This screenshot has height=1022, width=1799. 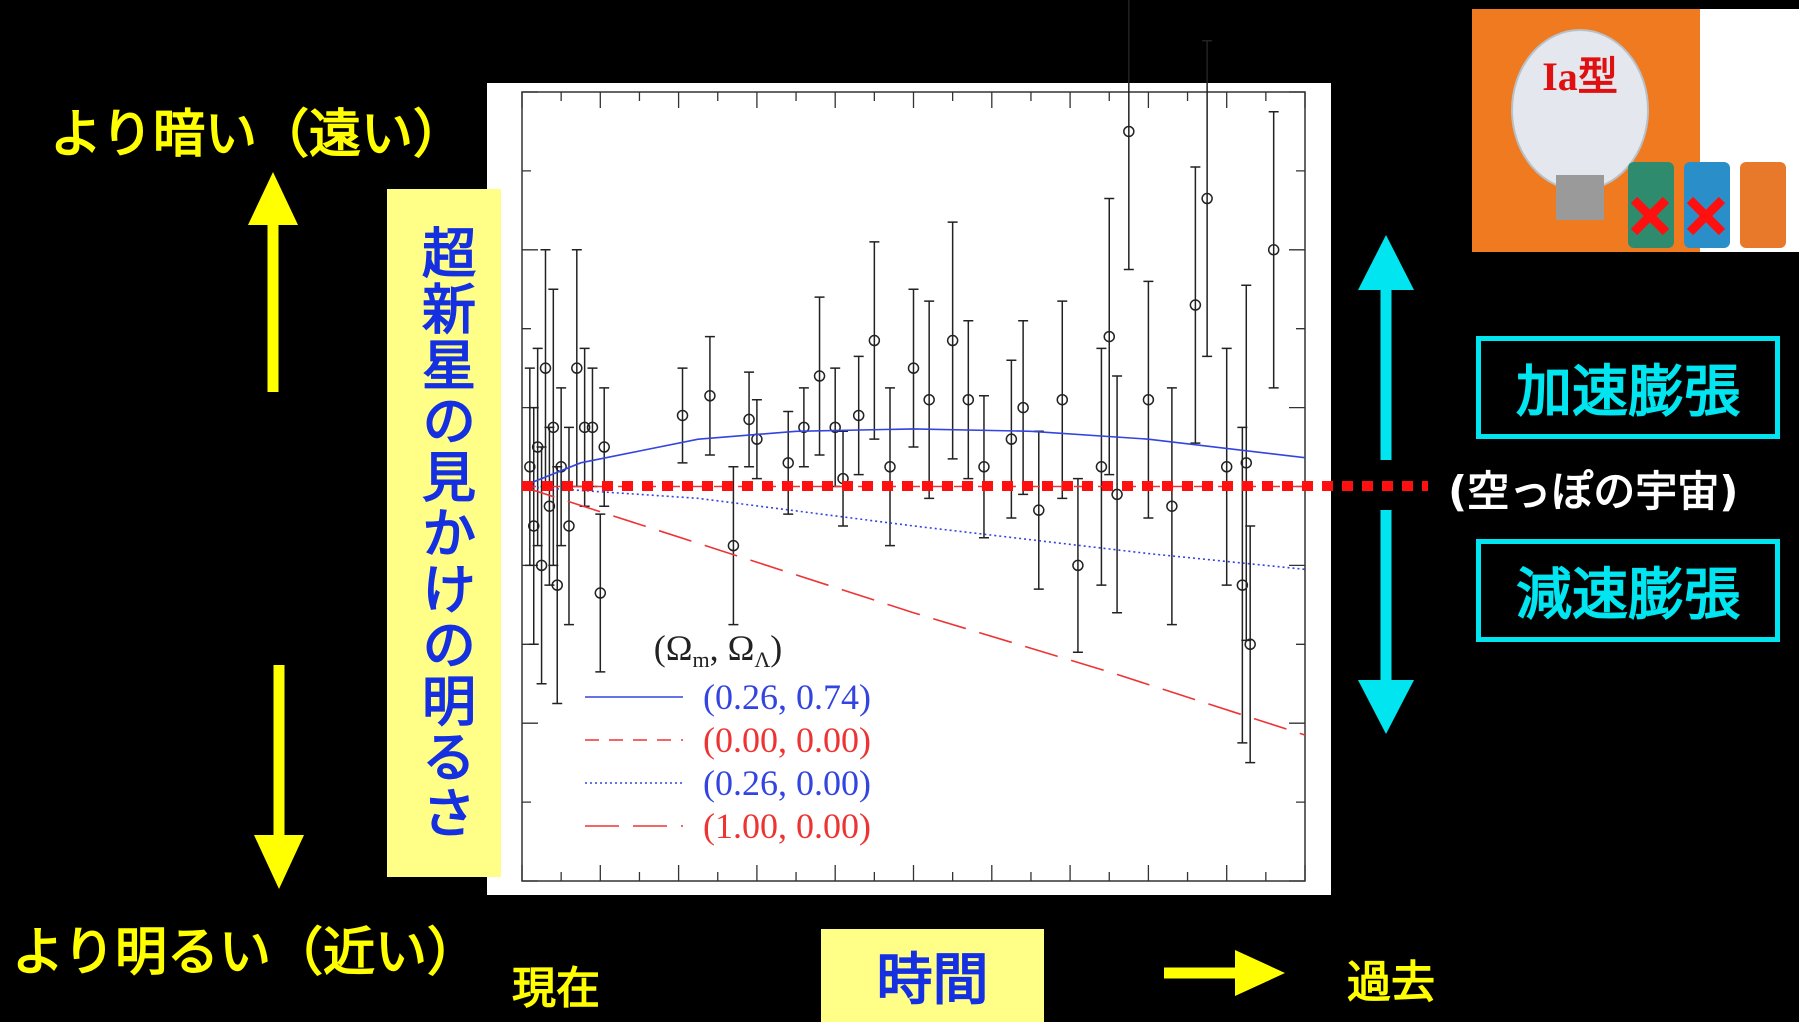 I want to click on legend-title-part: m, so click(x=700, y=659).